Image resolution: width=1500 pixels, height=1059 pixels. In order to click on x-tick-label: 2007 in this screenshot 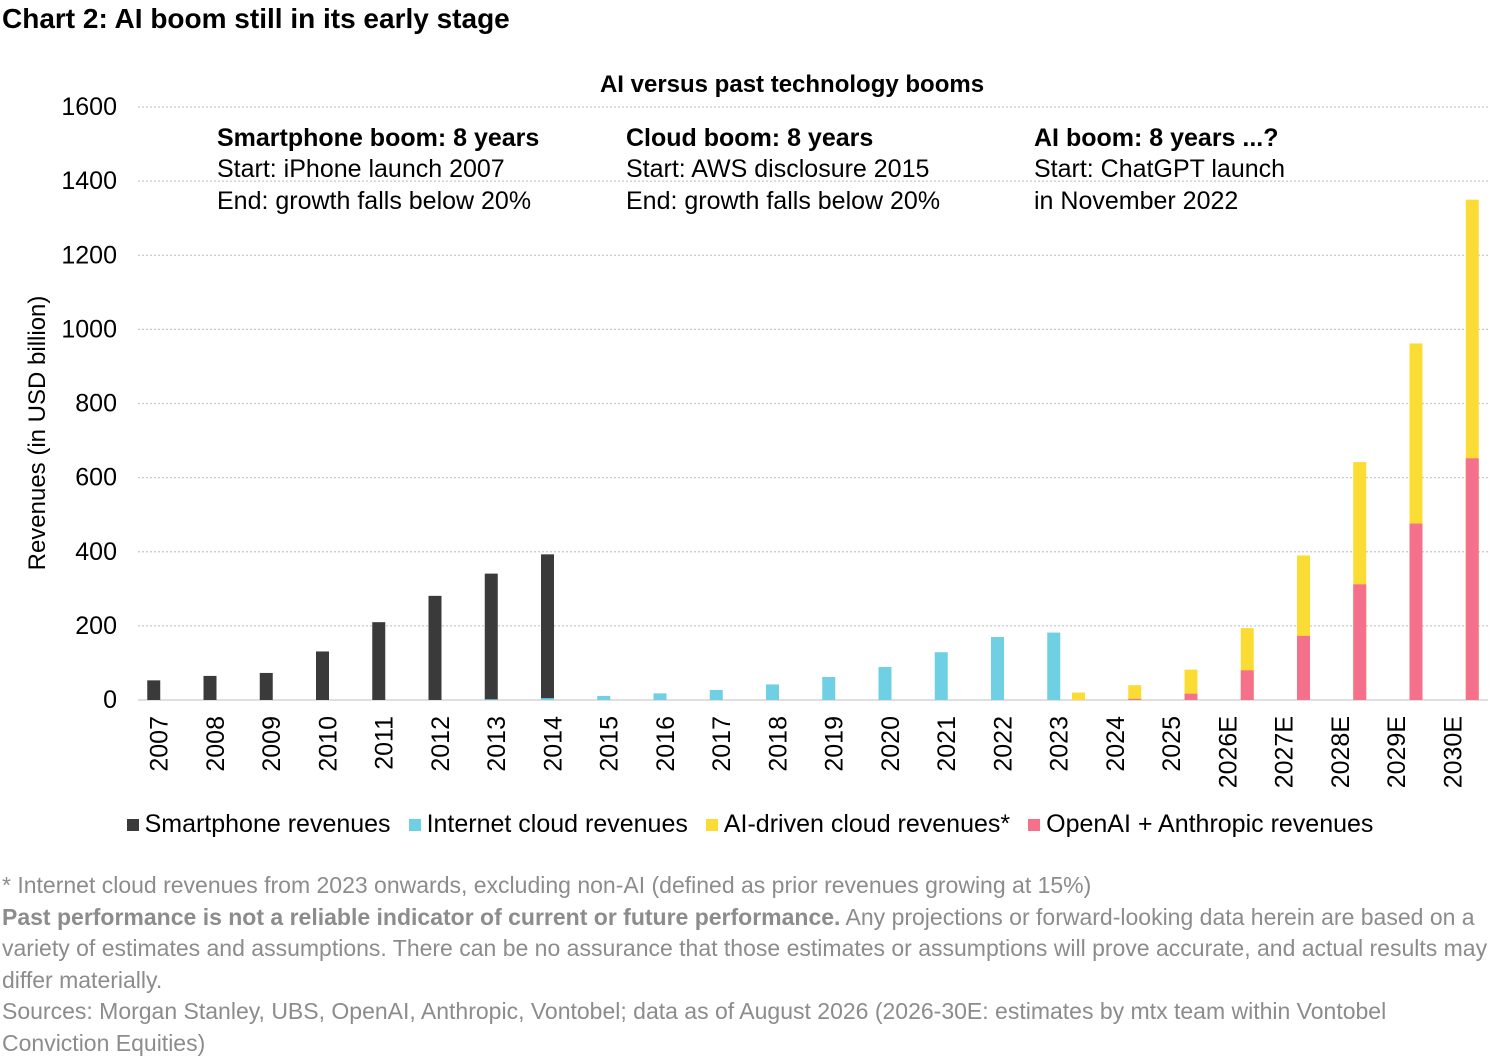, I will do `click(160, 744)`.